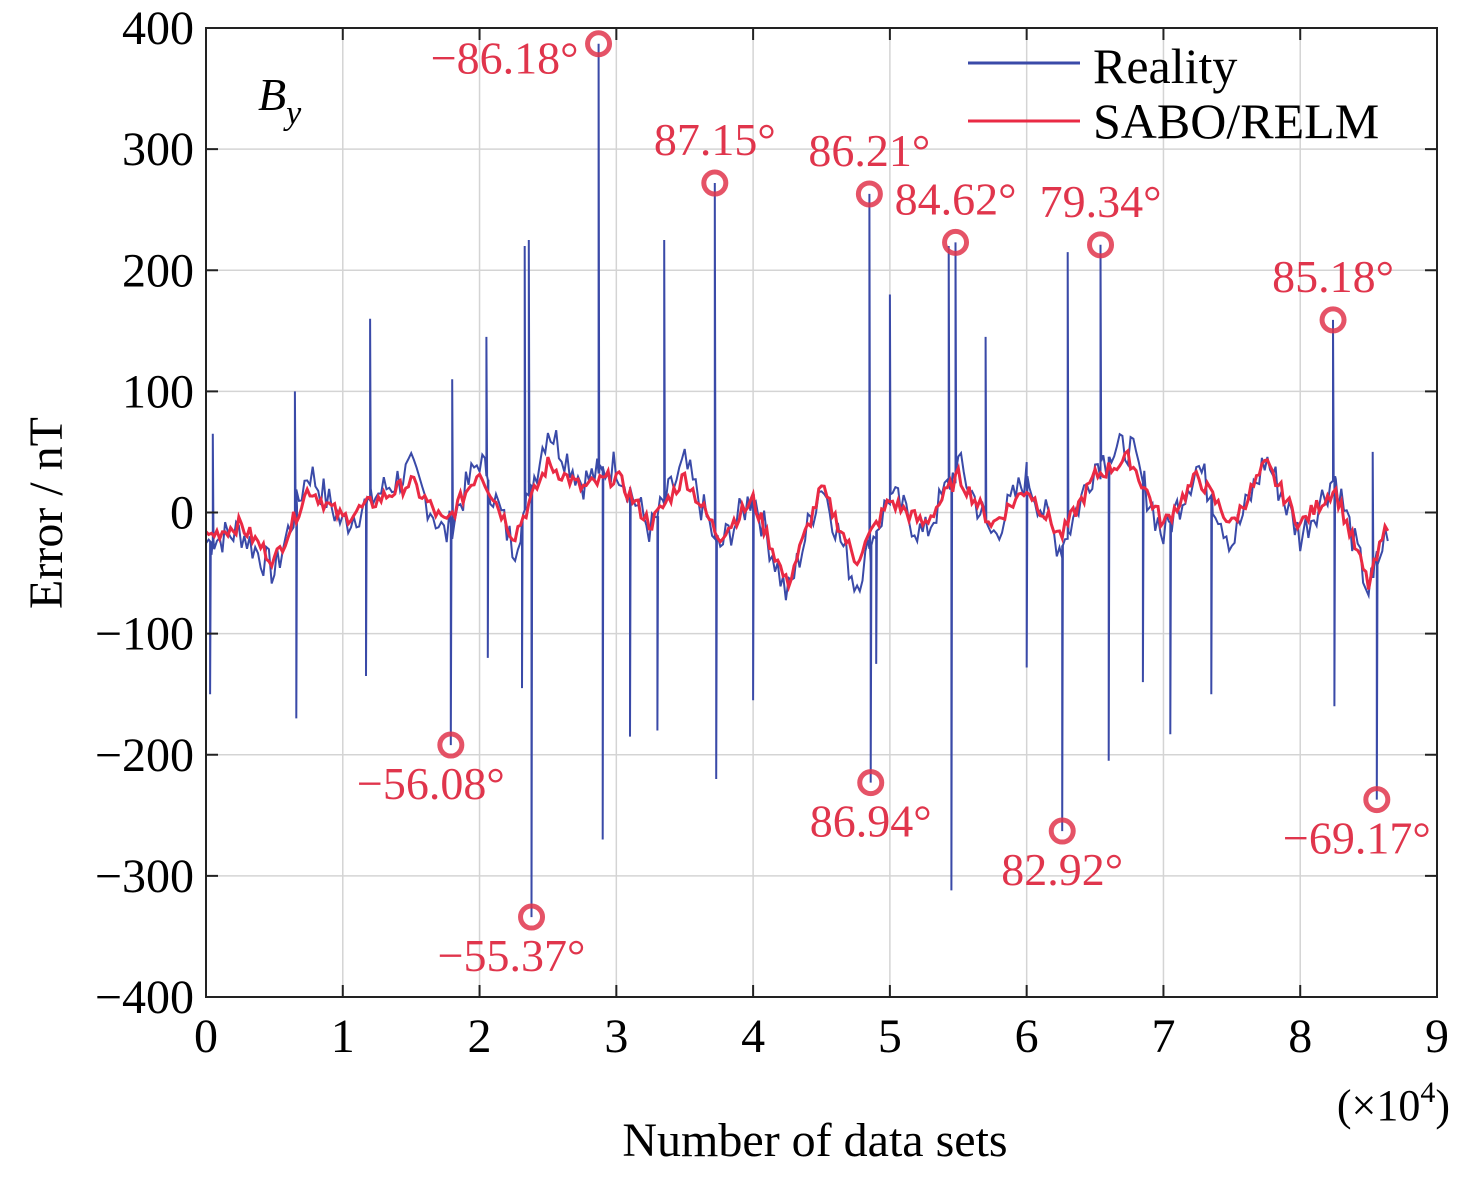 Image resolution: width=1477 pixels, height=1180 pixels. What do you see at coordinates (1062, 869) in the screenshot?
I see `annotation-label: 82.92°` at bounding box center [1062, 869].